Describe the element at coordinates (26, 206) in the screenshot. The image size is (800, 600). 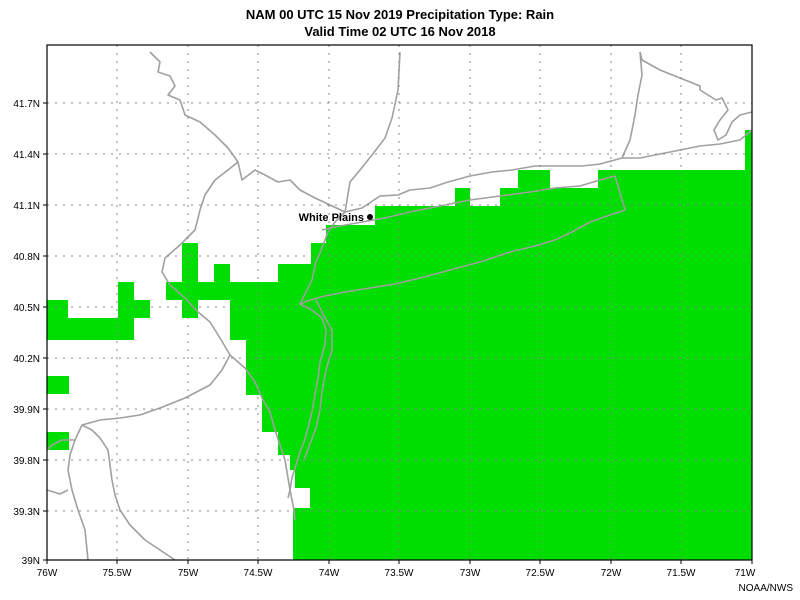
I see `lat-label: 41.1N` at that location.